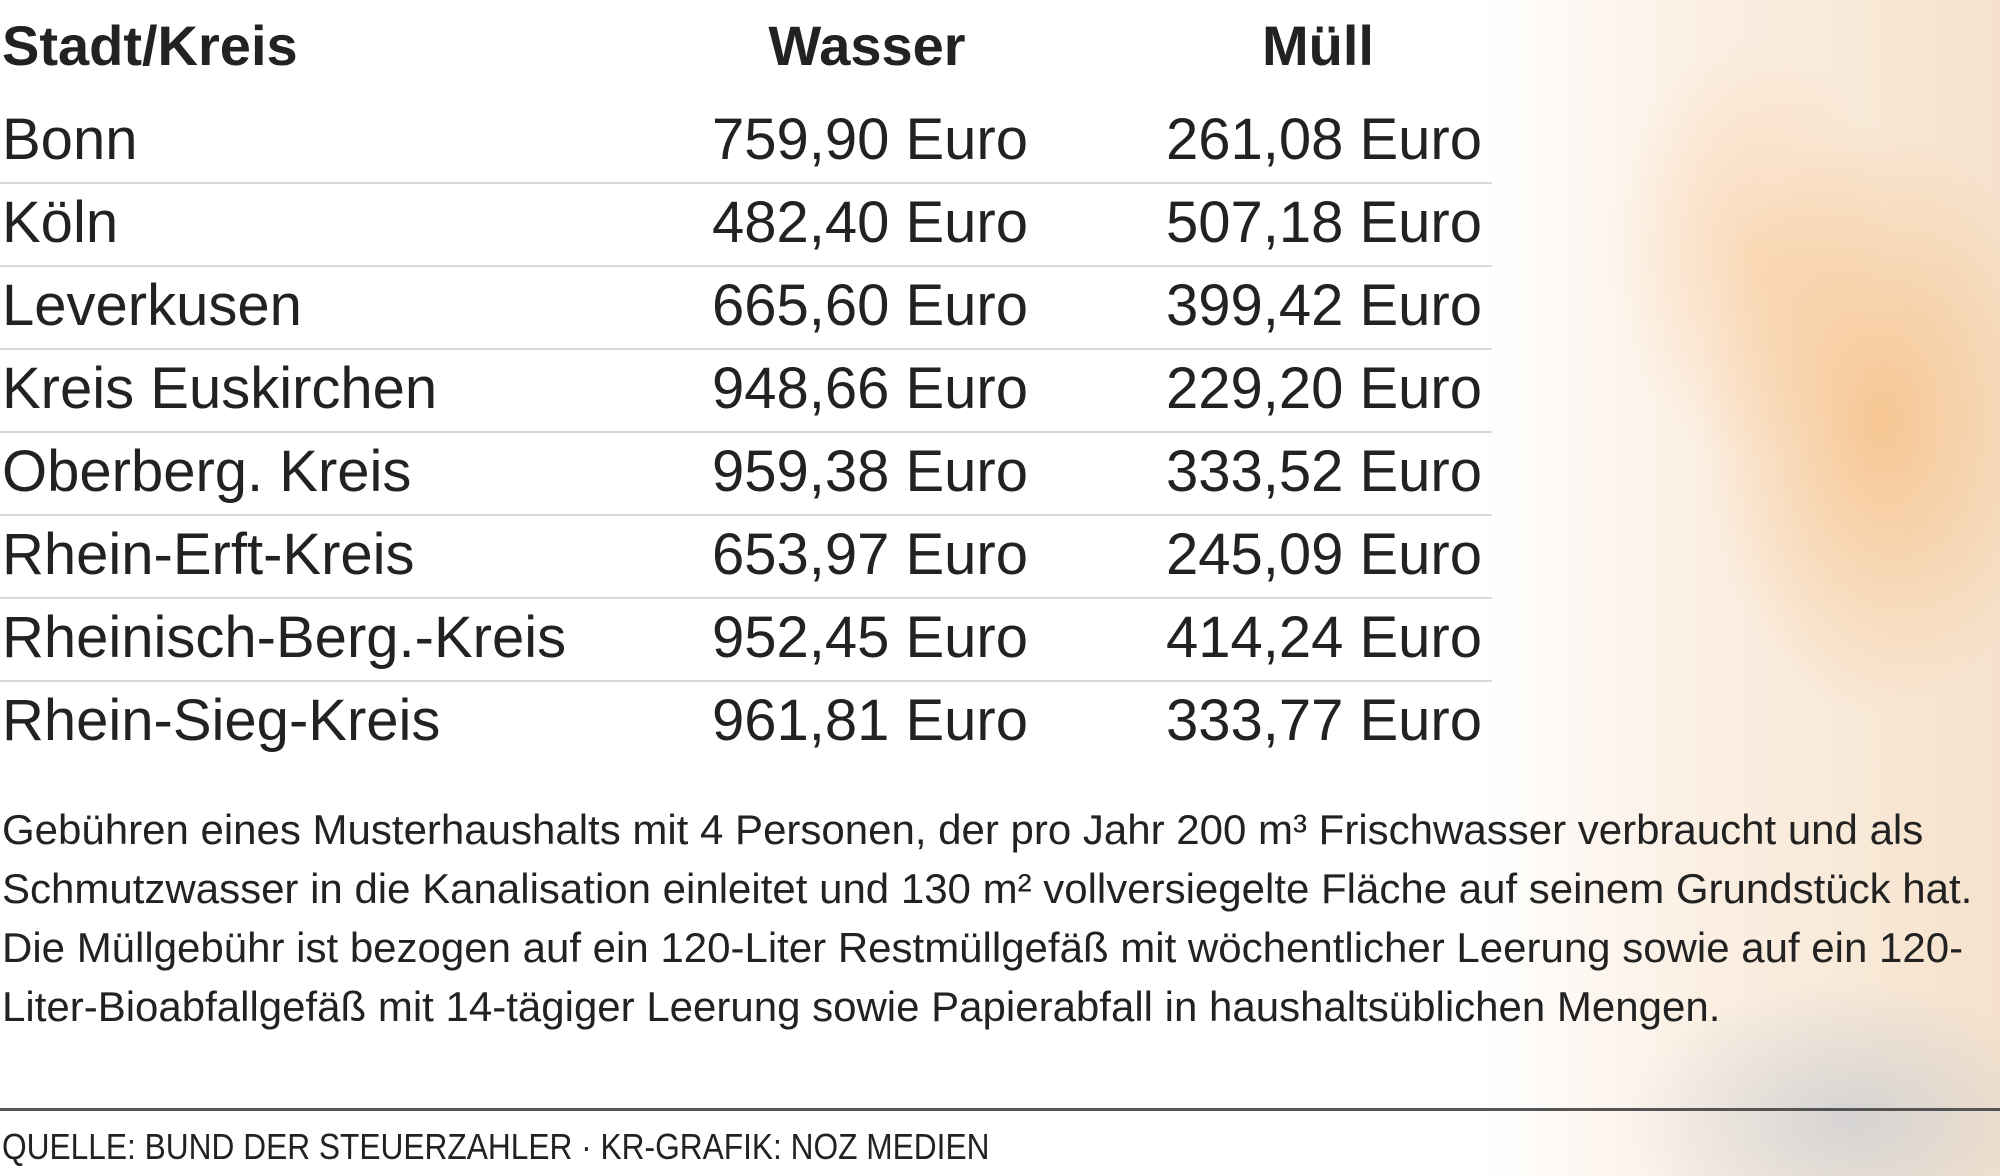 The width and height of the screenshot is (2000, 1176). What do you see at coordinates (867, 45) in the screenshot?
I see `header-cell: Wasser` at bounding box center [867, 45].